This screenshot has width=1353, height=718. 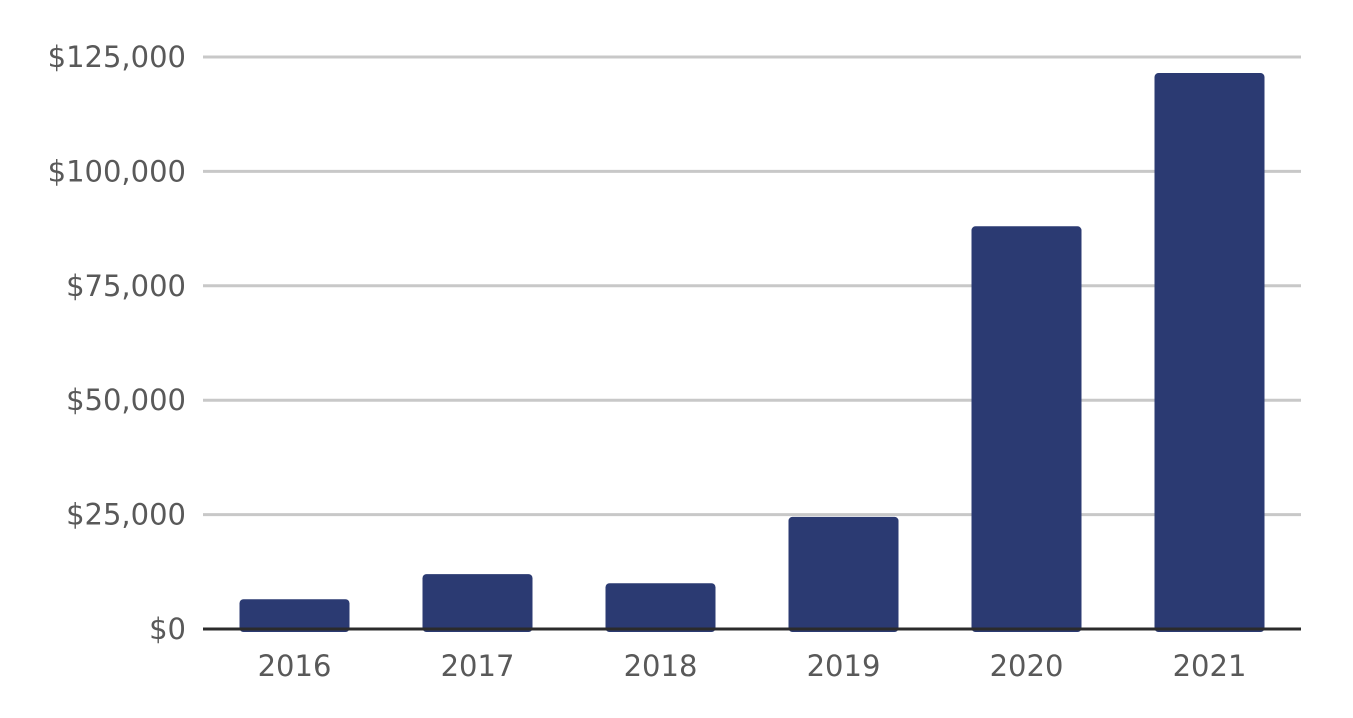 What do you see at coordinates (126, 515) in the screenshot?
I see `y-tick-label: $25,000` at bounding box center [126, 515].